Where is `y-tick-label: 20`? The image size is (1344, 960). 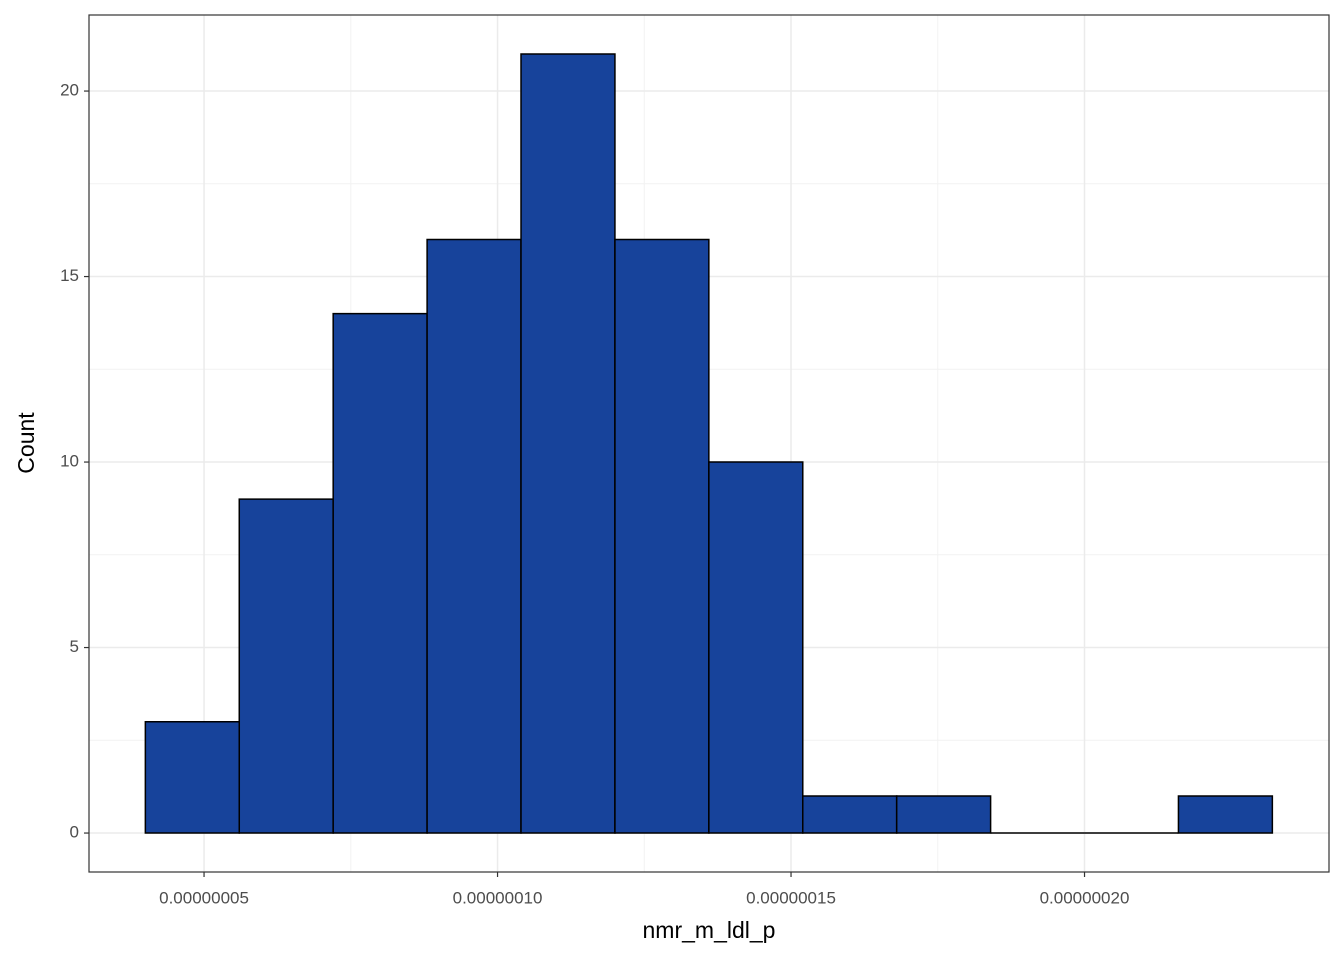 y-tick-label: 20 is located at coordinates (69, 90).